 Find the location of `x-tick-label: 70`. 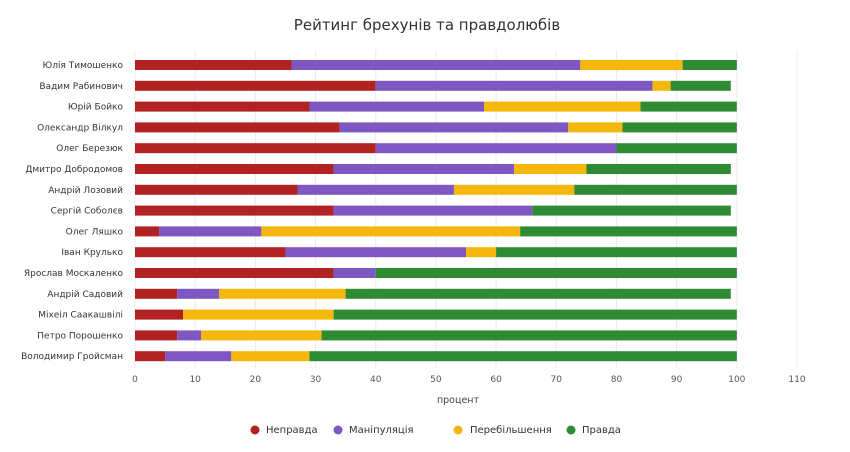

x-tick-label: 70 is located at coordinates (557, 380).